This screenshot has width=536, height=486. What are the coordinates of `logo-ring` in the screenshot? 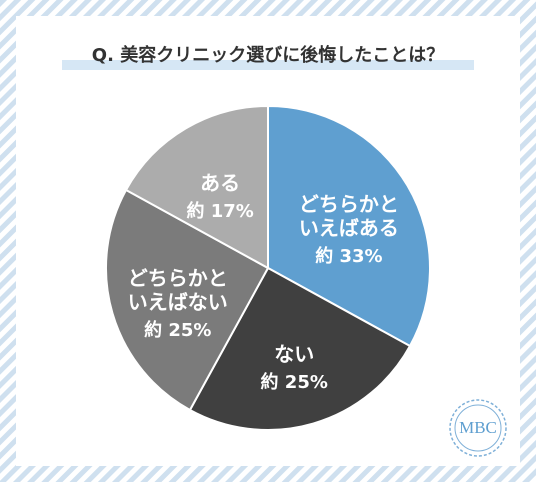 It's located at (478, 428).